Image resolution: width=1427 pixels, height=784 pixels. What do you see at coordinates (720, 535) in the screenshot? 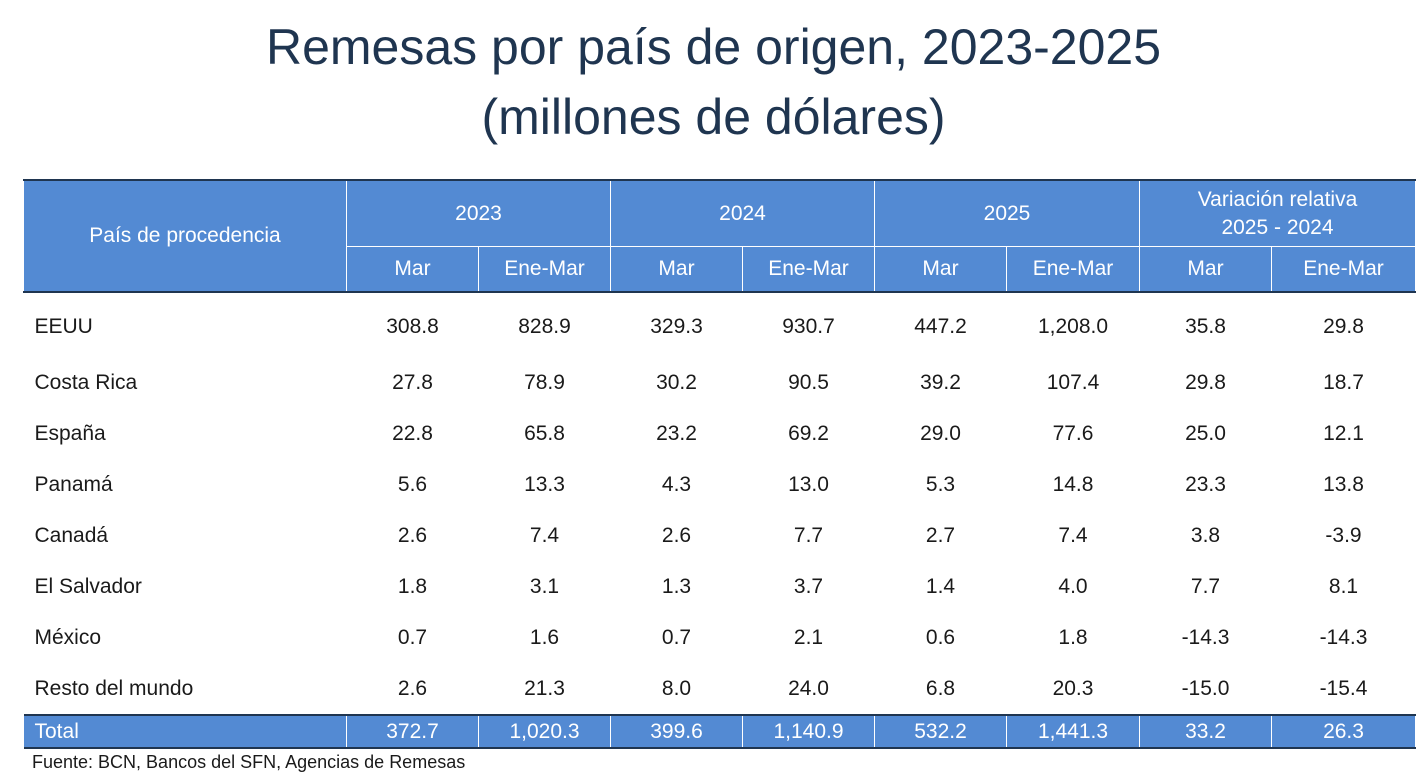
I see `table-row: Canadá 2.6 7.4 2.6 7.7 2.7 7.4 3.8 -3.9` at bounding box center [720, 535].